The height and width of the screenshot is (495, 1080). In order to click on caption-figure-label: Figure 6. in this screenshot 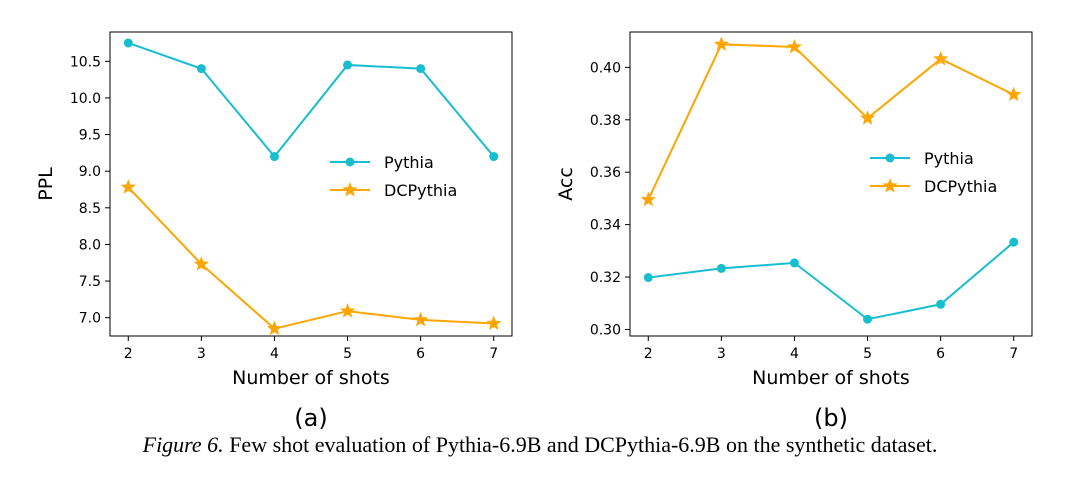, I will do `click(183, 444)`.